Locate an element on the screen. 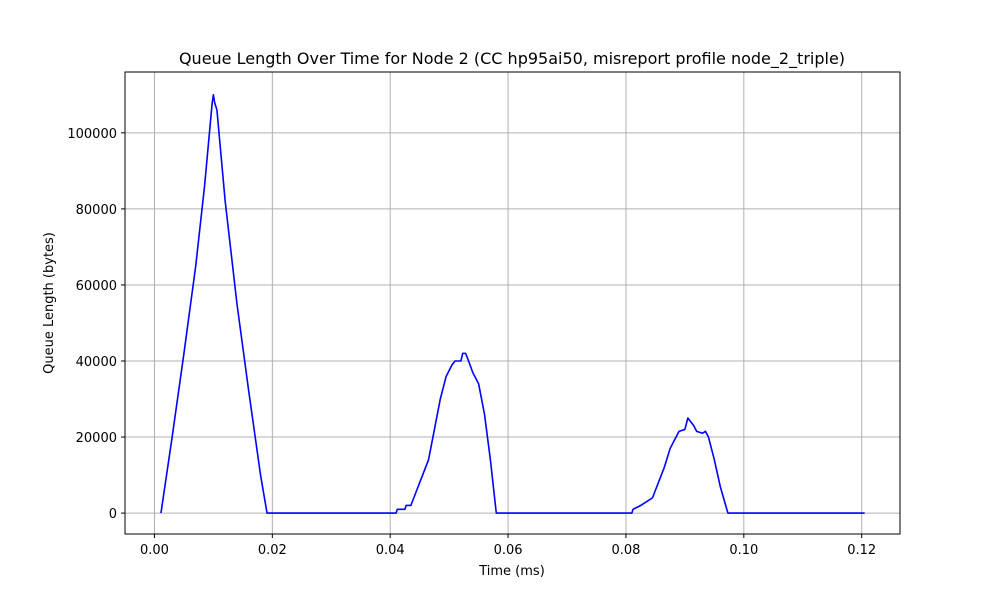  y-tick-label: 0 is located at coordinates (113, 514).